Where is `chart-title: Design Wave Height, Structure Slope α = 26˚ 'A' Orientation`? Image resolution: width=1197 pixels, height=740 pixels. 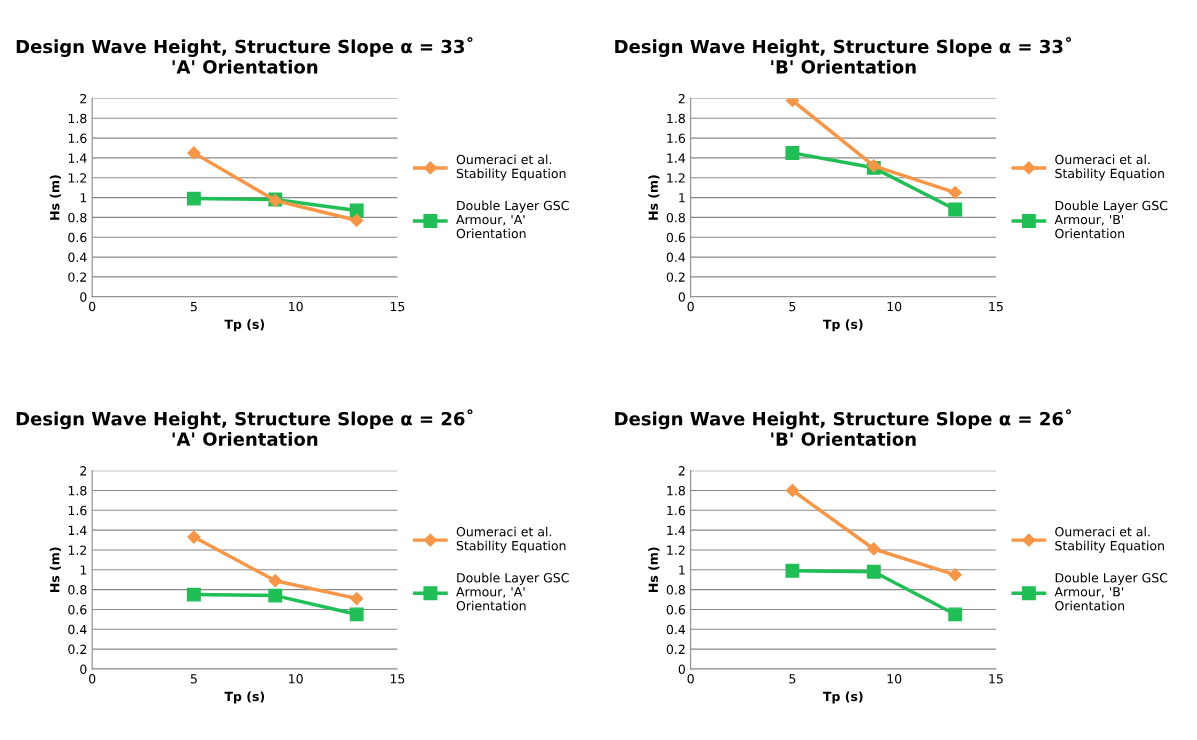
chart-title: Design Wave Height, Structure Slope α = 26˚ 'A' Orientation is located at coordinates (244, 427).